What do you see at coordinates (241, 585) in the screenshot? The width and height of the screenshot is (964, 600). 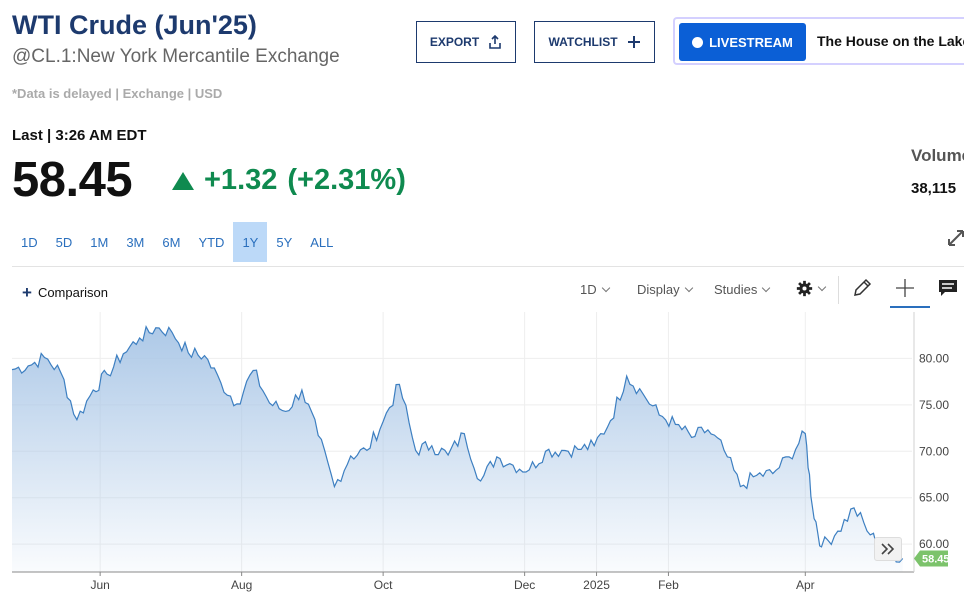 I see `x-tick-label: Aug` at bounding box center [241, 585].